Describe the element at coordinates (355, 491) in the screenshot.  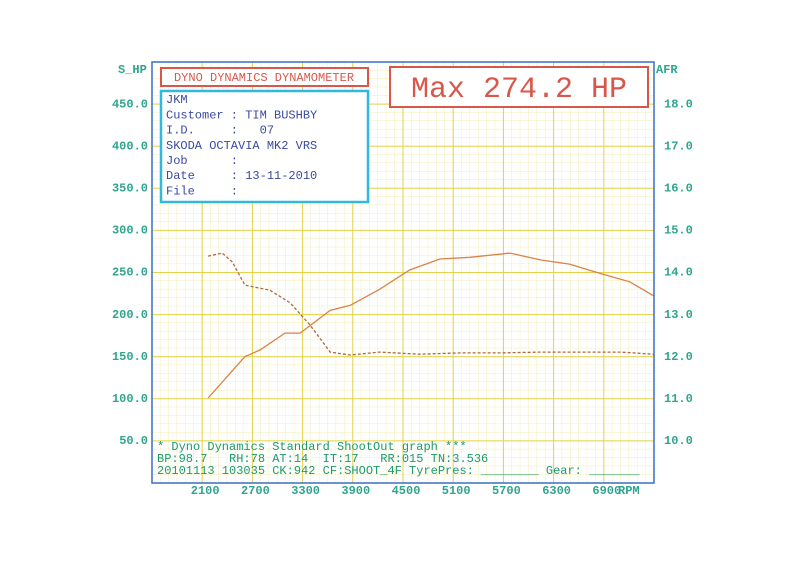
I see `x-tick-label: 3900` at that location.